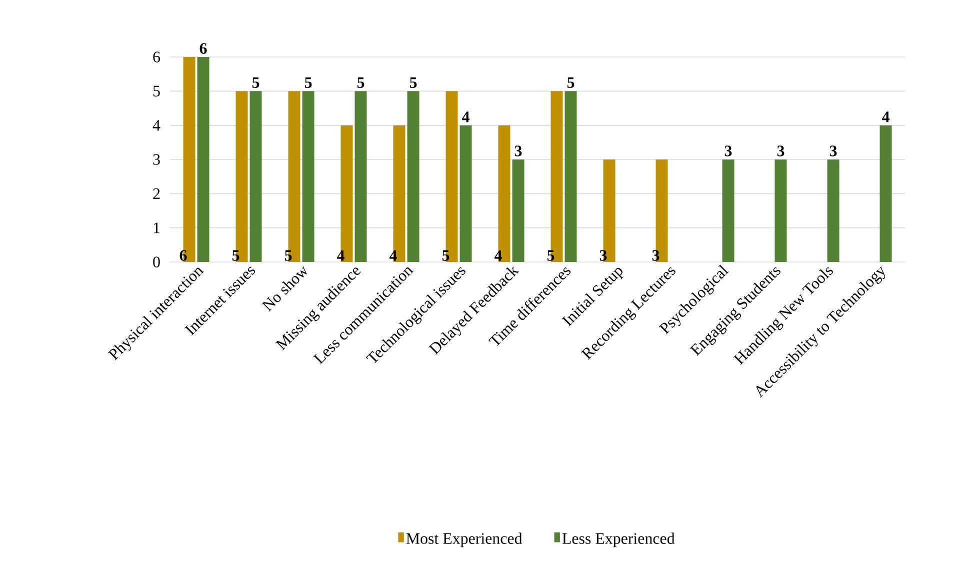  What do you see at coordinates (464, 540) in the screenshot?
I see `legend-label: Most Experienced` at bounding box center [464, 540].